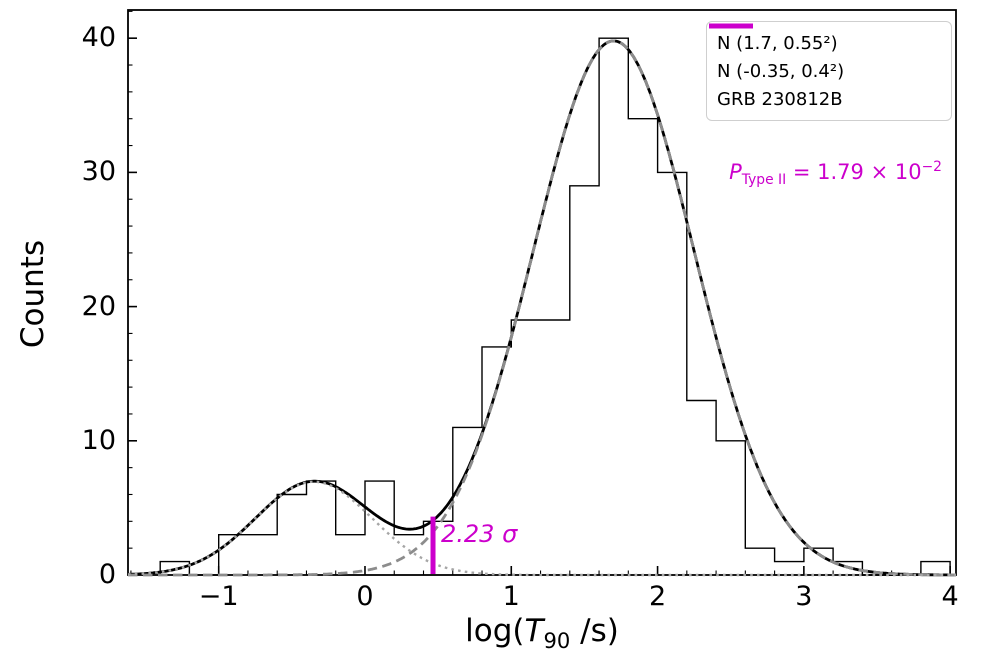 The width and height of the screenshot is (981, 659). What do you see at coordinates (107, 574) in the screenshot?
I see `y-tick-label: 0` at bounding box center [107, 574].